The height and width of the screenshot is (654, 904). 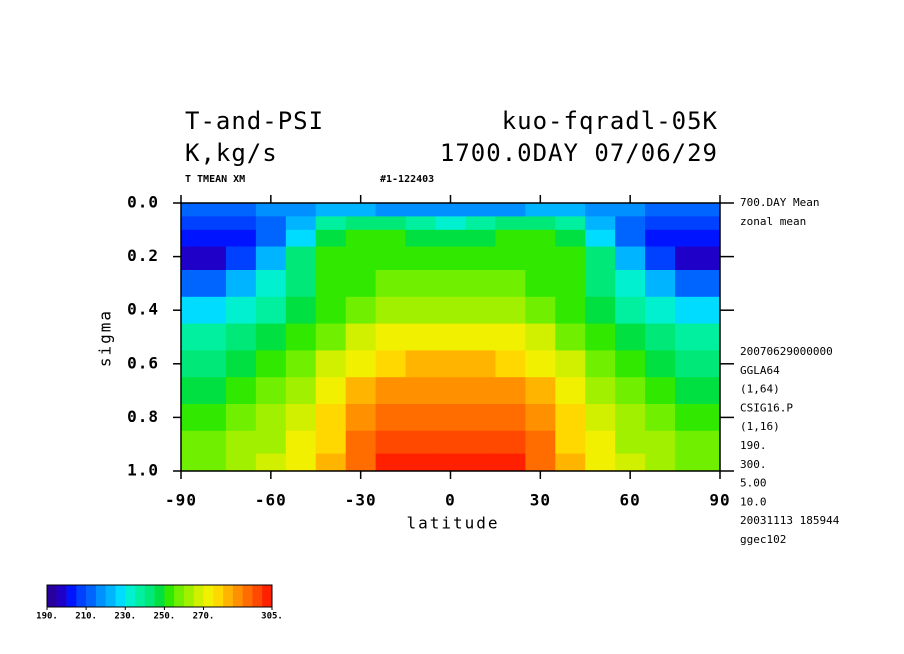 What do you see at coordinates (47, 617) in the screenshot?
I see `colorbar-label: 190.` at bounding box center [47, 617].